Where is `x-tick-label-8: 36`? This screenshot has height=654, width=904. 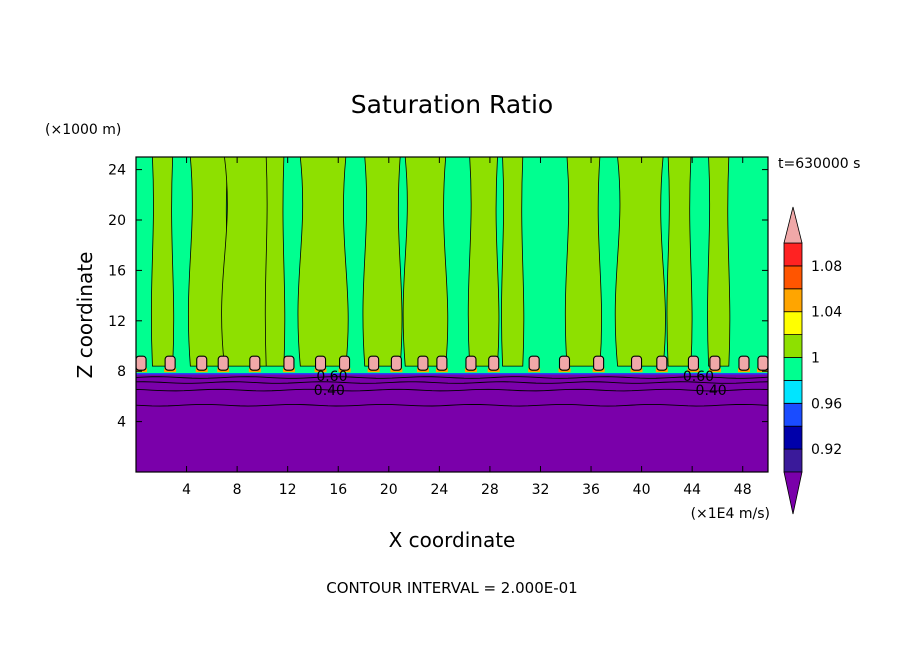 x-tick-label-8: 36 is located at coordinates (591, 490).